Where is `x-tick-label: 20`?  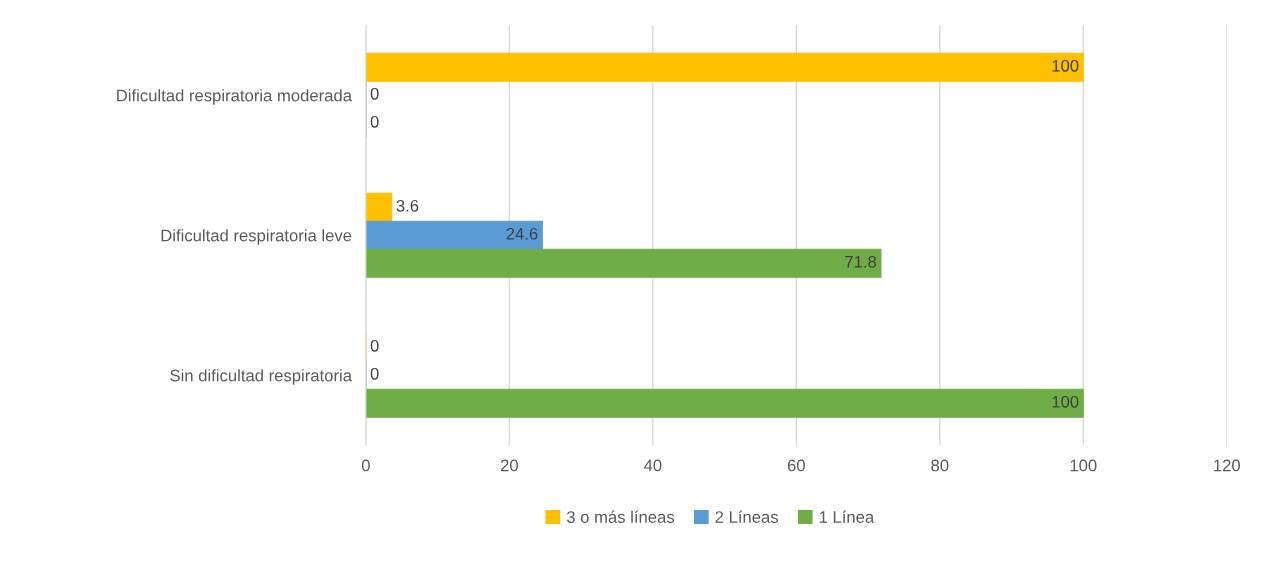 x-tick-label: 20 is located at coordinates (509, 465).